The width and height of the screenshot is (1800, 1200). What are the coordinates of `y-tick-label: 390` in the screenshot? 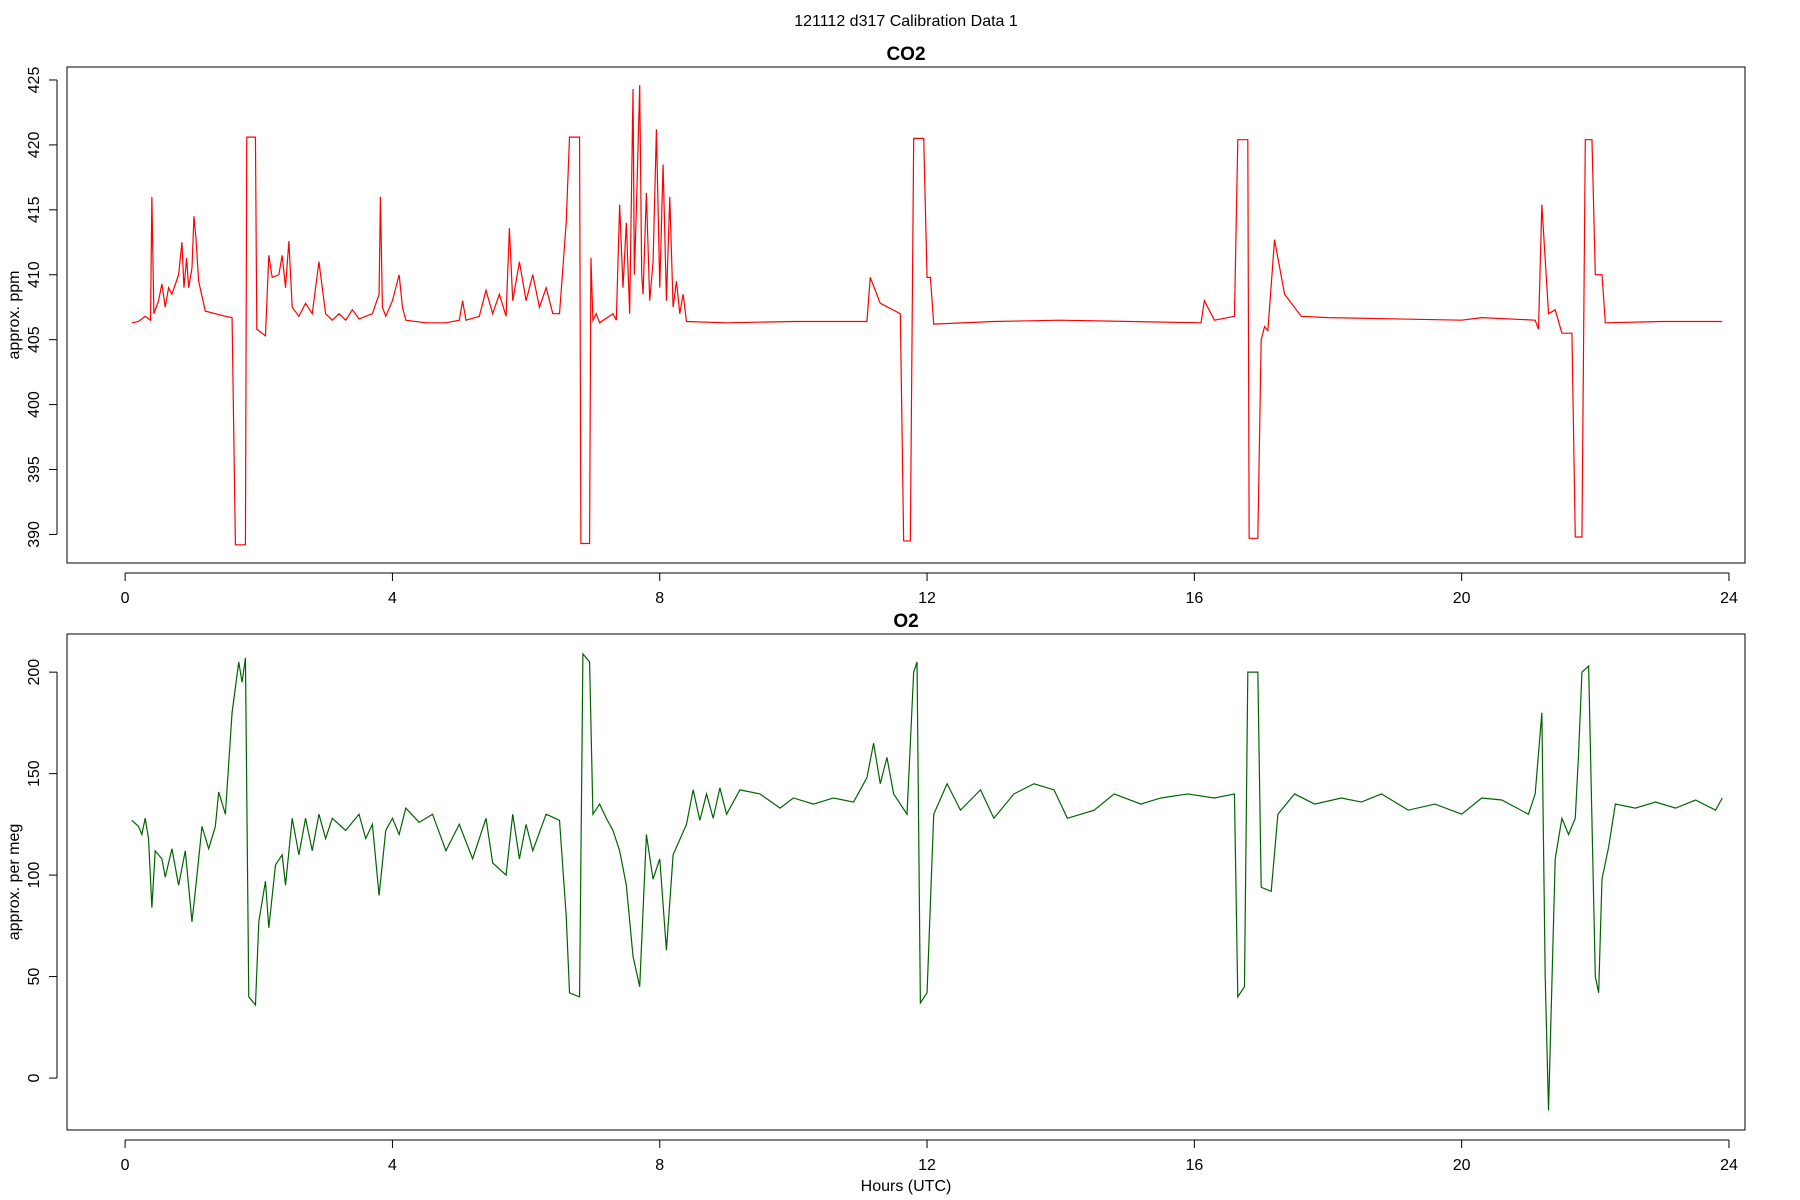 It's located at (34, 534).